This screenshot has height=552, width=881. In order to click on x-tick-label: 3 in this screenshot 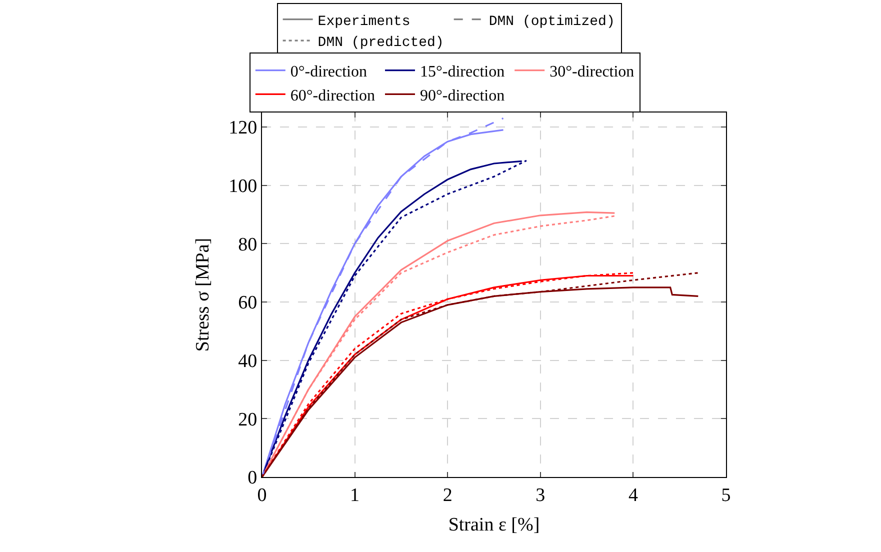, I will do `click(541, 495)`.